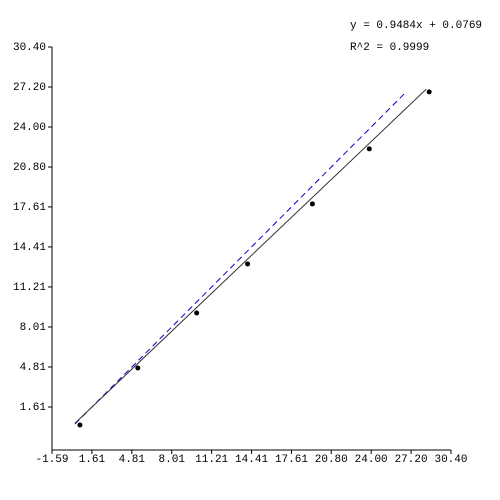 This screenshot has height=500, width=500. What do you see at coordinates (92, 460) in the screenshot?
I see `x-tick-label: 1.61` at bounding box center [92, 460].